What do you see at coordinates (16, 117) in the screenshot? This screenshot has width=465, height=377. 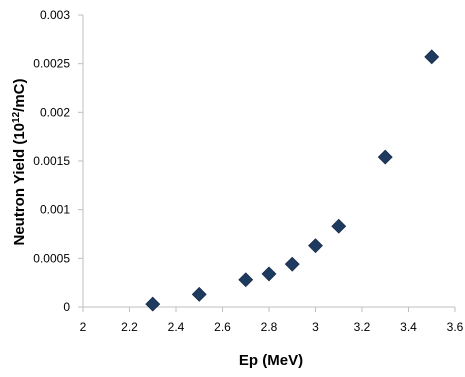 I see `y-axis-title-superscript: 12` at bounding box center [16, 117].